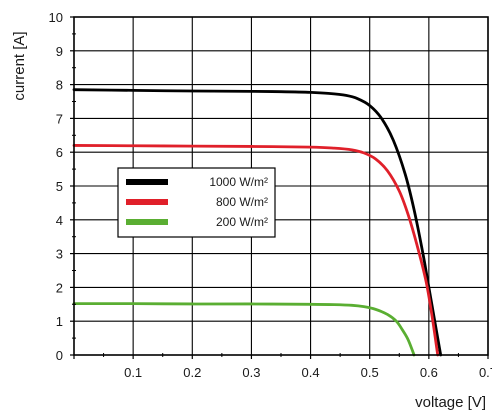 The height and width of the screenshot is (413, 492). What do you see at coordinates (311, 372) in the screenshot?
I see `x-tick-label: 0.4` at bounding box center [311, 372].